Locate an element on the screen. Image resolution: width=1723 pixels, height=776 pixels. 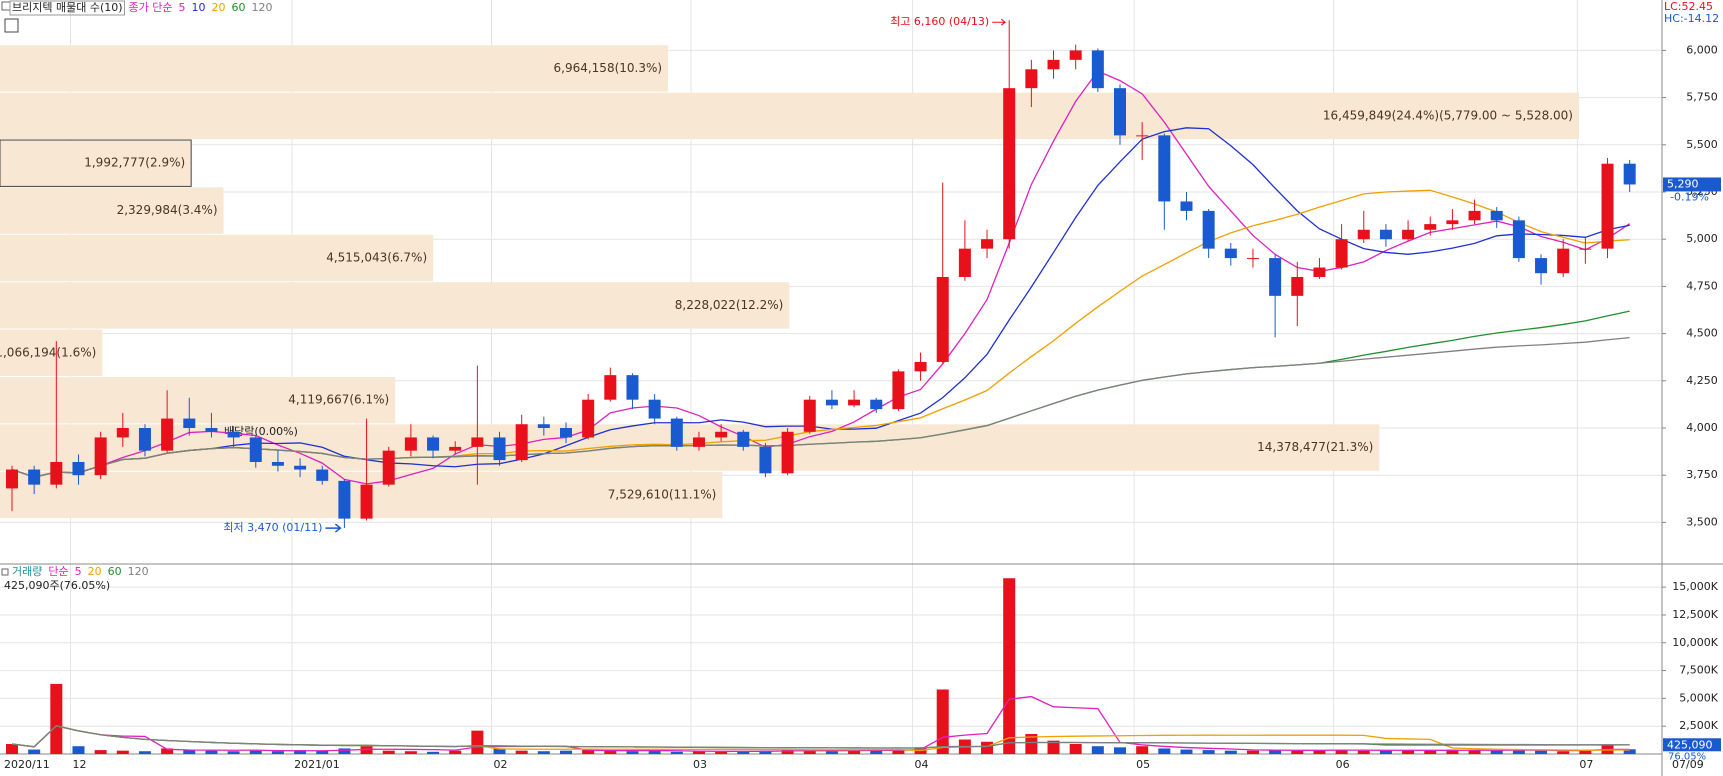
x-tick-label: 2020/11 is located at coordinates (27, 764).